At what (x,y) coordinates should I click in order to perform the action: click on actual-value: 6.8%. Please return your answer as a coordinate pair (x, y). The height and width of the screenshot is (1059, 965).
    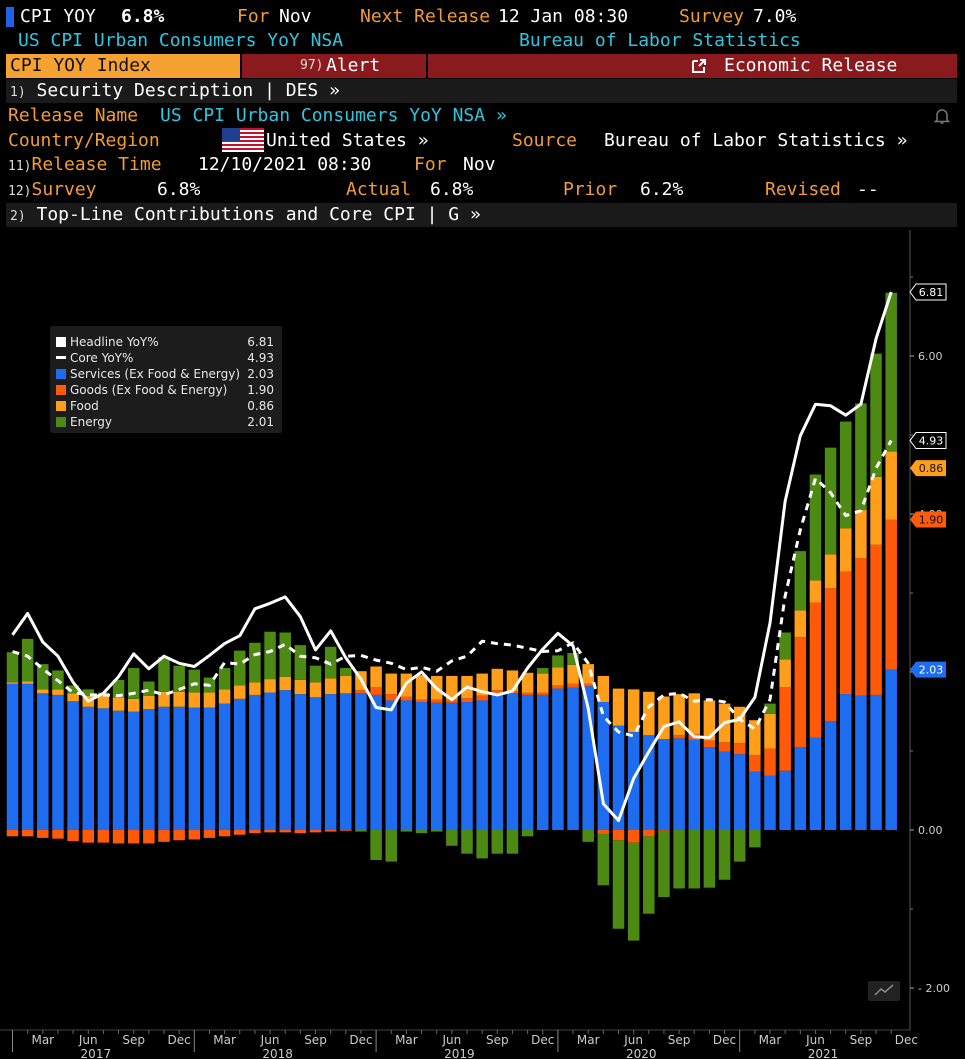
    Looking at the image, I should click on (452, 189).